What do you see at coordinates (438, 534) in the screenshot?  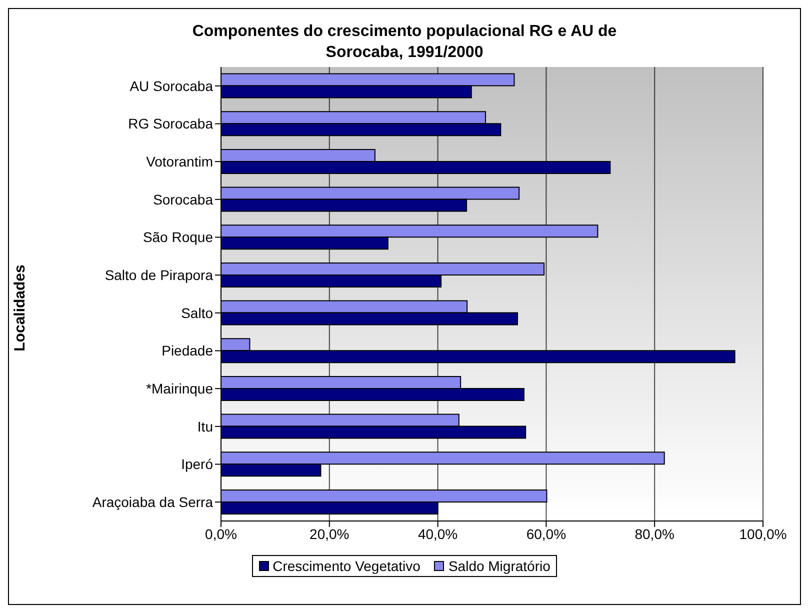 I see `x-tick-label: 40,0%` at bounding box center [438, 534].